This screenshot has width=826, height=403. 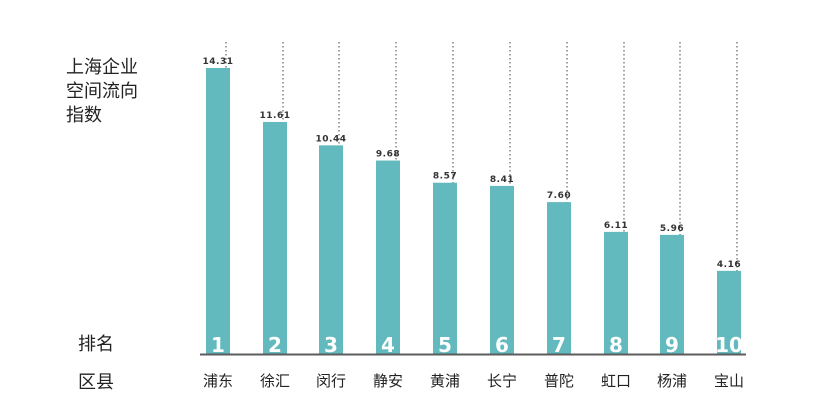 What do you see at coordinates (729, 381) in the screenshot?
I see `category-label: 宝山` at bounding box center [729, 381].